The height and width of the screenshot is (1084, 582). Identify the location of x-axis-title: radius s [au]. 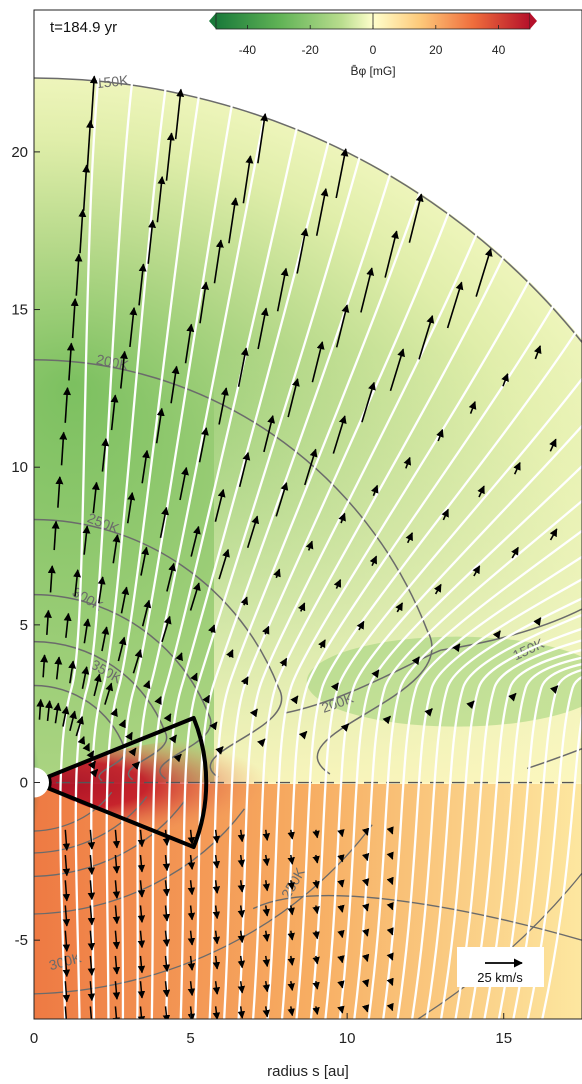
(308, 1071).